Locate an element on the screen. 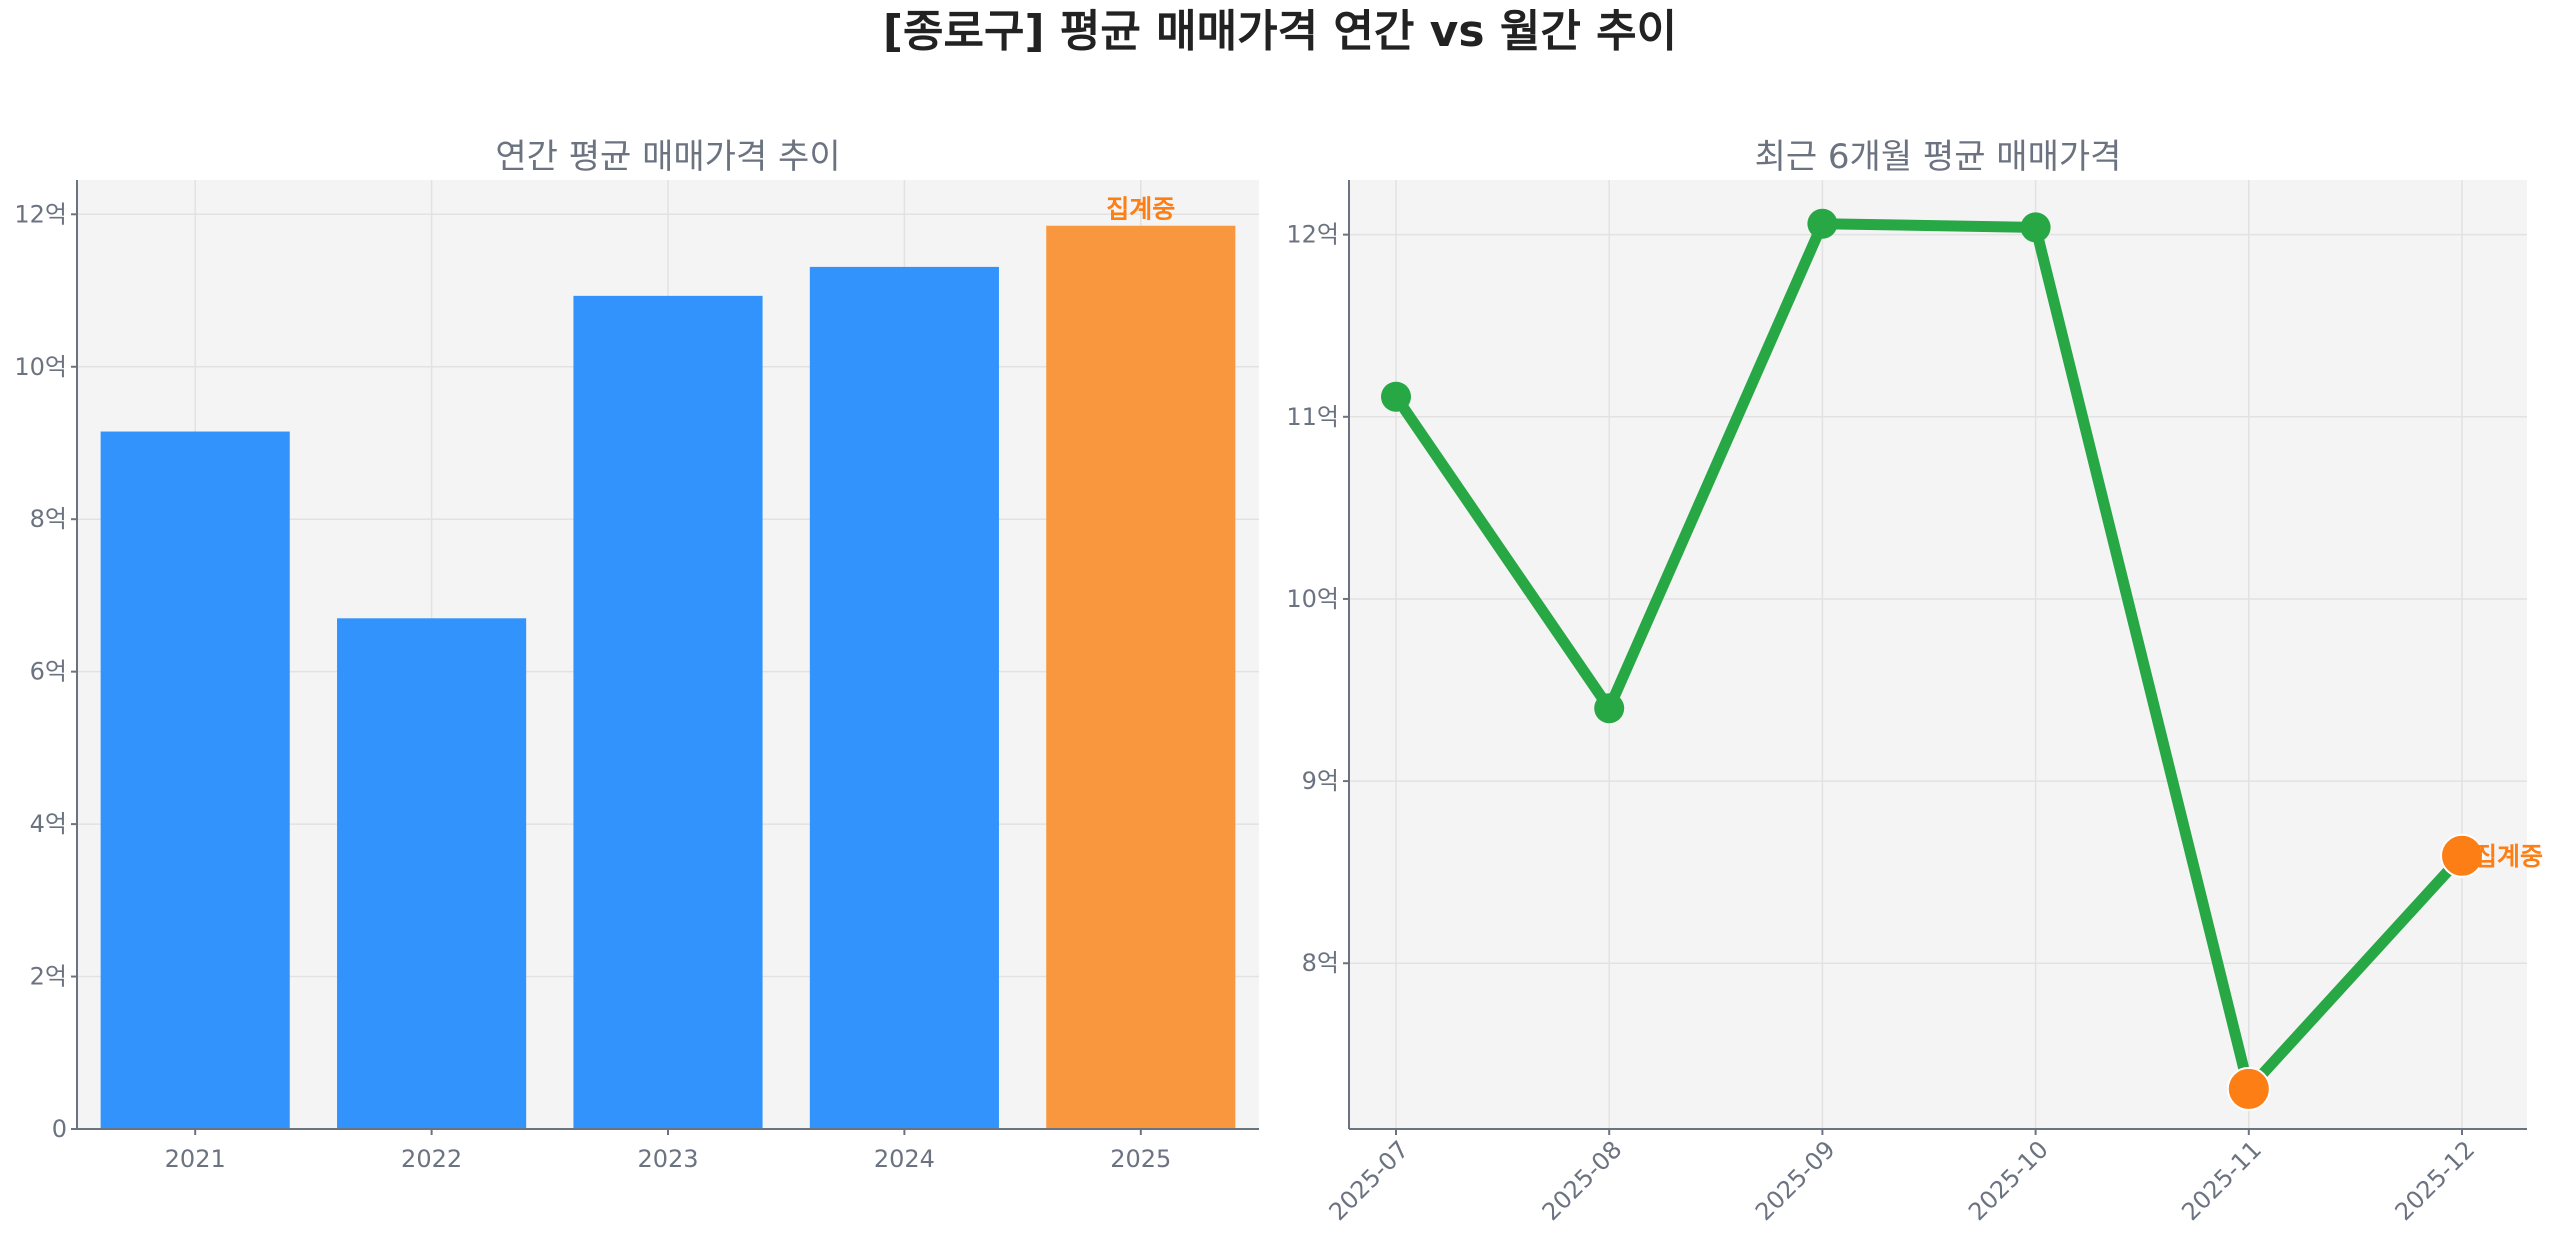  y-tick-label: 9억 is located at coordinates (1320, 781).